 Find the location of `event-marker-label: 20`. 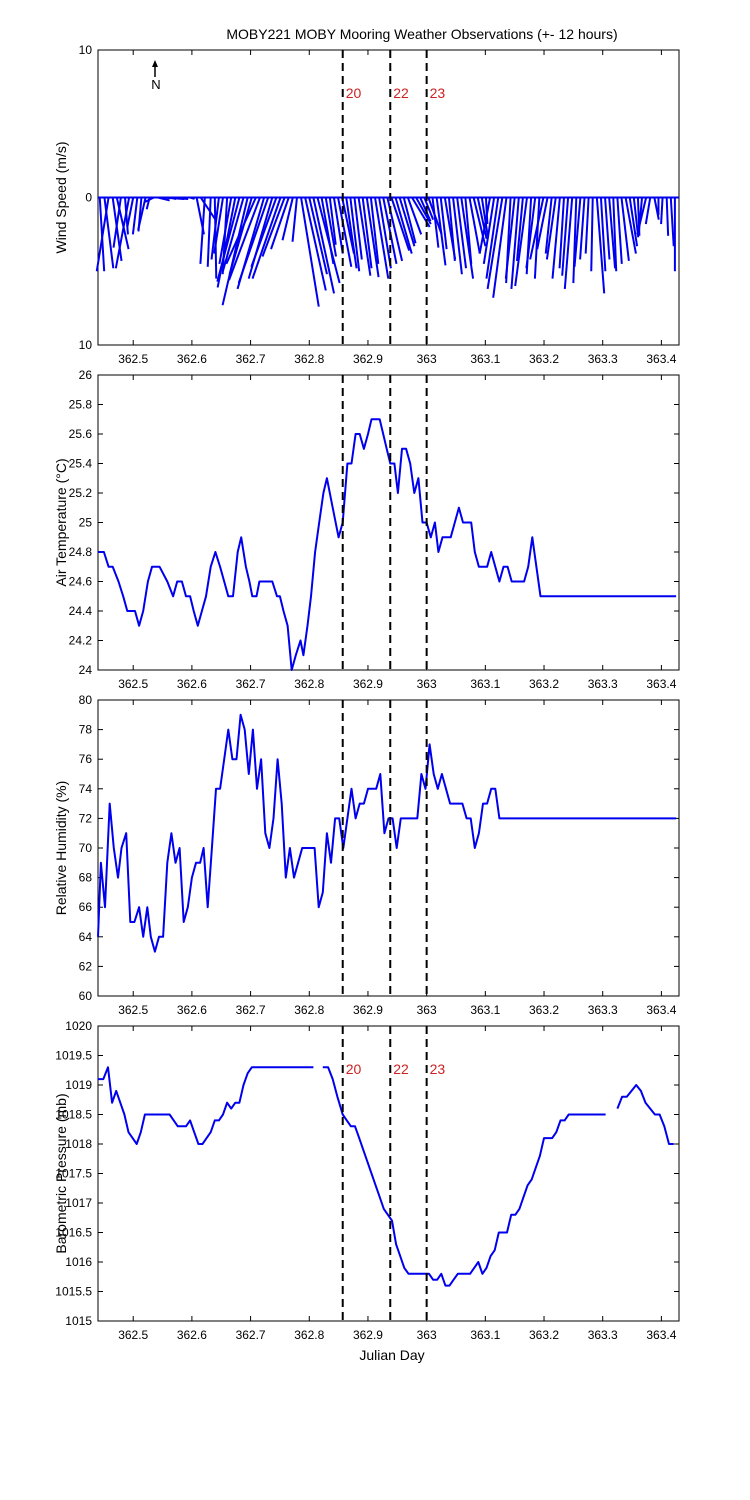

event-marker-label: 20 is located at coordinates (354, 1069).